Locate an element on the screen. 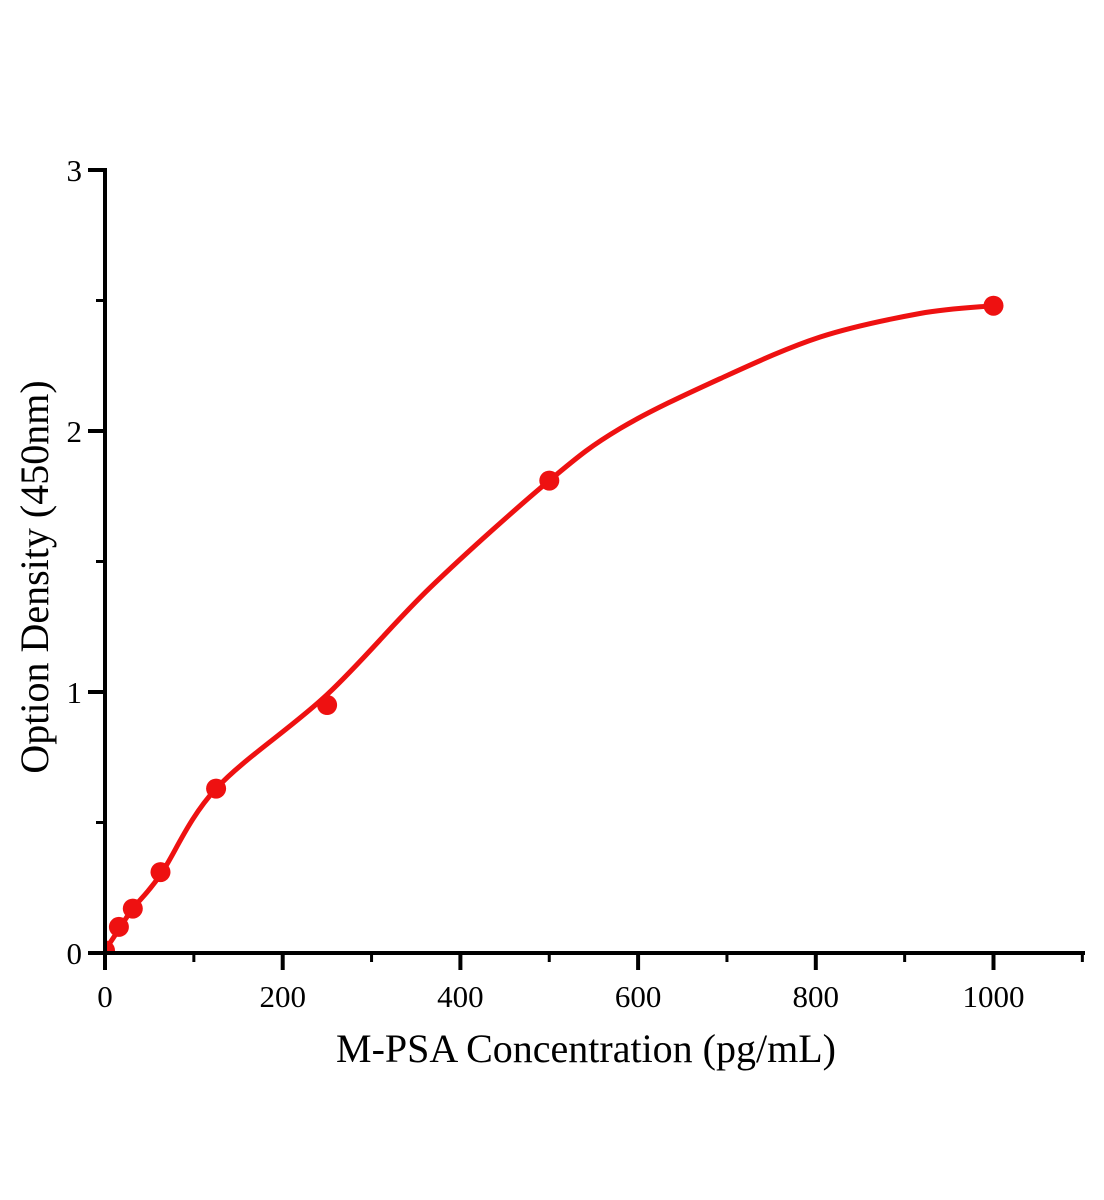 The width and height of the screenshot is (1104, 1200). x-axis-tick-label: 800 is located at coordinates (816, 996).